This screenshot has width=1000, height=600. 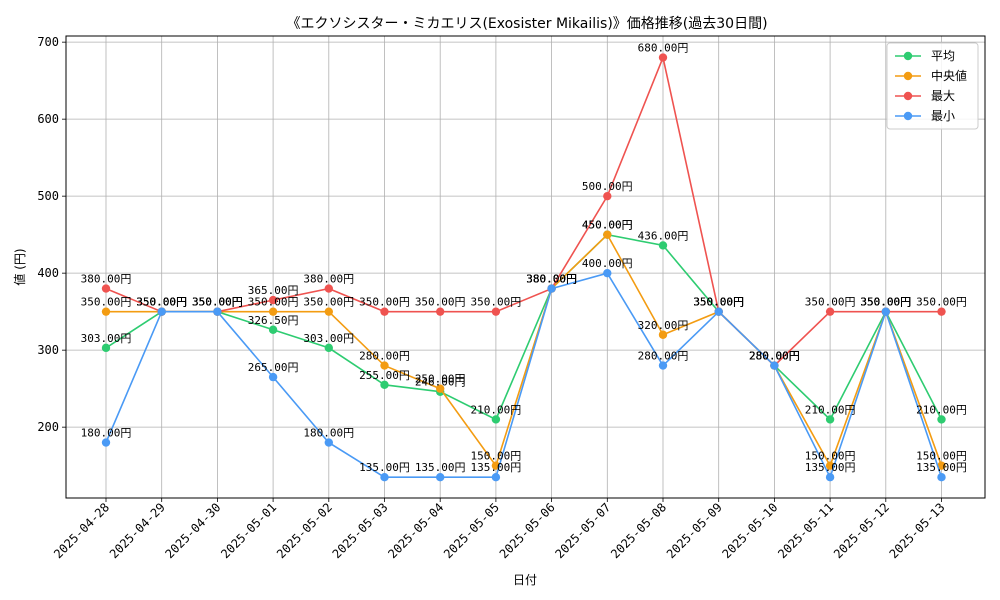 What do you see at coordinates (925, 56) in the screenshot?
I see `legend-item: 平均` at bounding box center [925, 56].